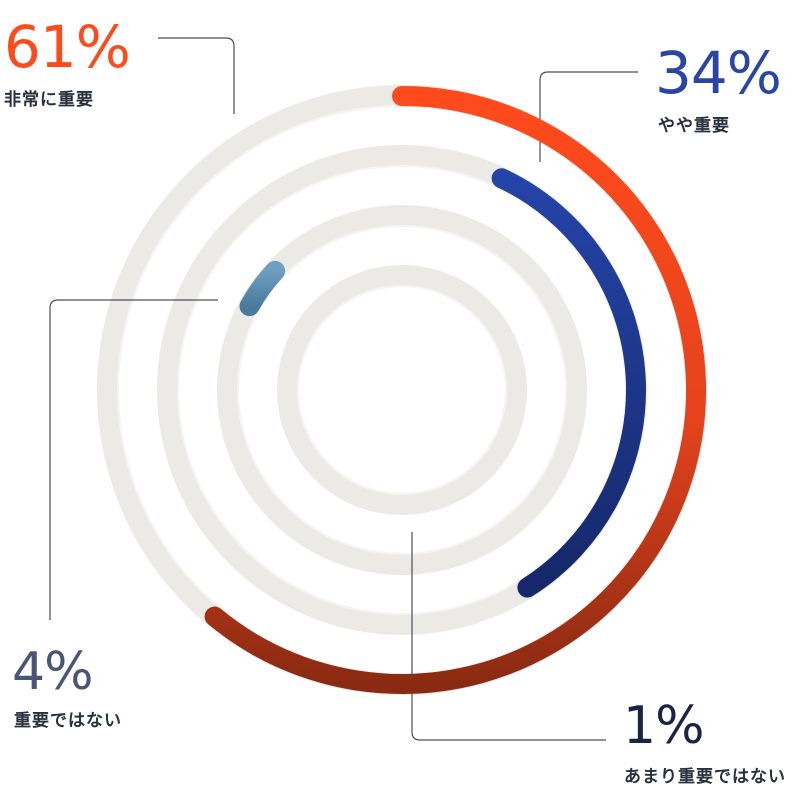 The height and width of the screenshot is (792, 792). What do you see at coordinates (508, 636) in the screenshot?
I see `leader-line-not-very-important` at bounding box center [508, 636].